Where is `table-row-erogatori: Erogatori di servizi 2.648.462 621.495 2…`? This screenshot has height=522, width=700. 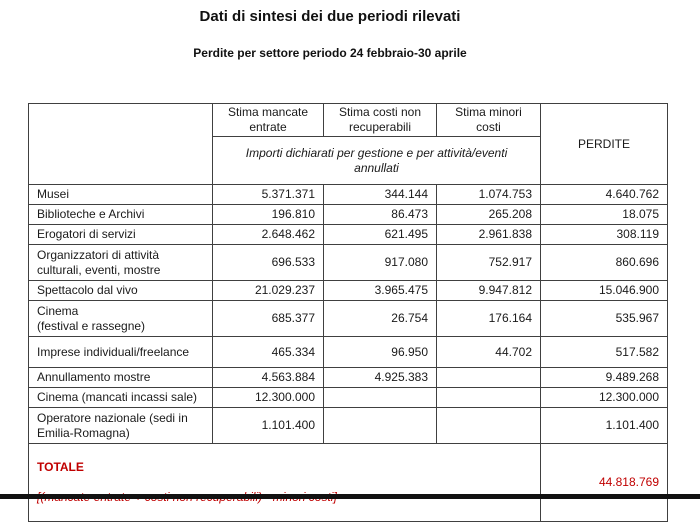 table-row-erogatori: Erogatori di servizi 2.648.462 621.495 2… is located at coordinates (348, 234).